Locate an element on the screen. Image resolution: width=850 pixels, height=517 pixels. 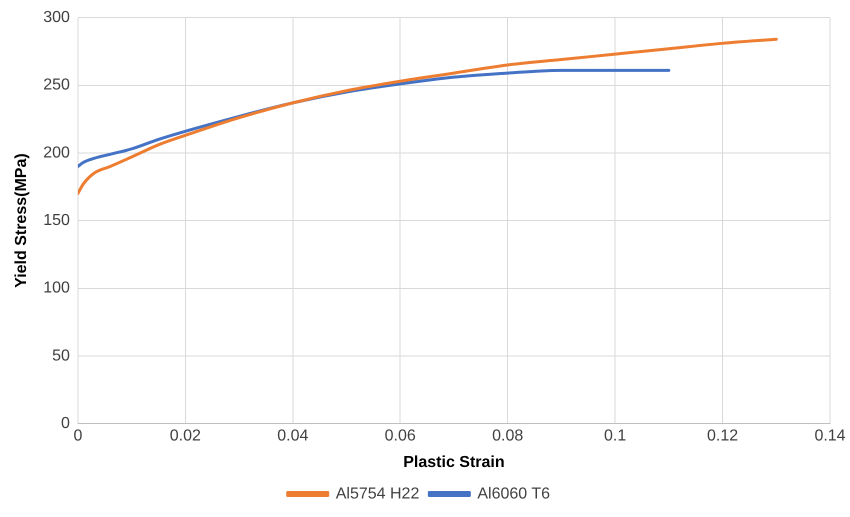
x-tick-label: 0 is located at coordinates (77, 436).